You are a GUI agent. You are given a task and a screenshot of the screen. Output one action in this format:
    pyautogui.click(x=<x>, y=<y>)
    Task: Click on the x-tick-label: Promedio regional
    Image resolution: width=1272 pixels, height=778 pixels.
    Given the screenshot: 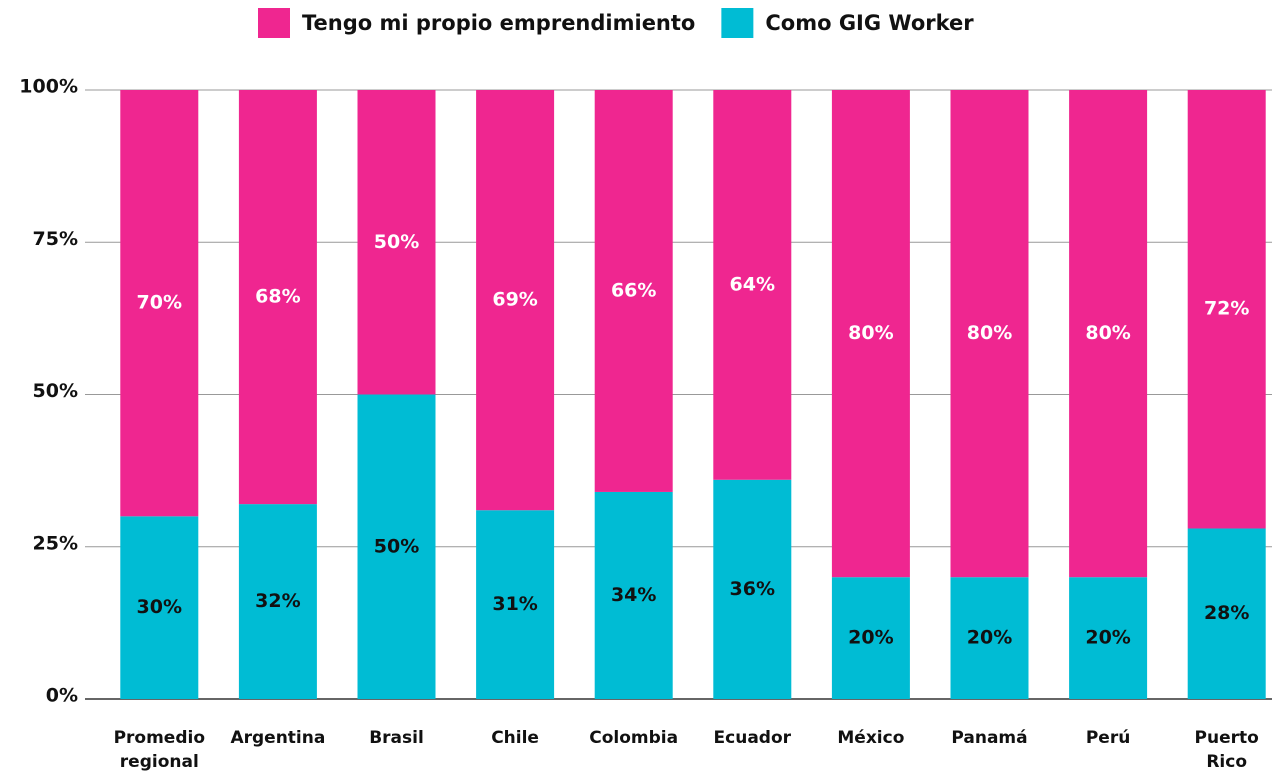 What is the action you would take?
    pyautogui.click(x=159, y=750)
    